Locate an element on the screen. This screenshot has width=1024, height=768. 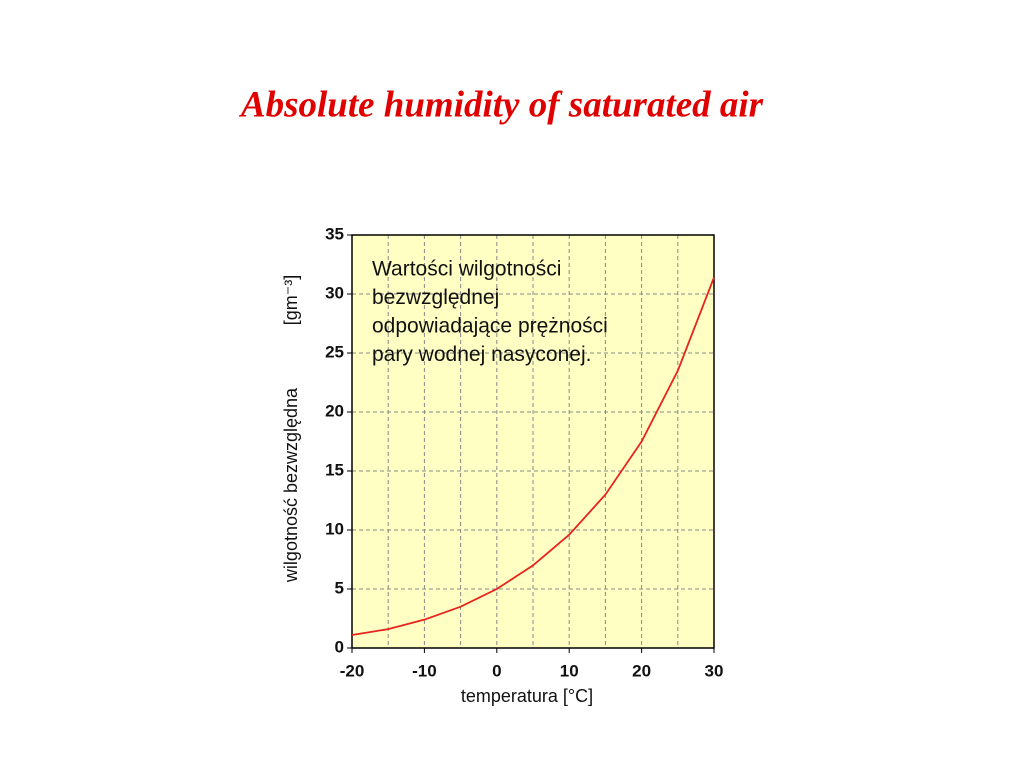
x-tick-label: -20 is located at coordinates (352, 670).